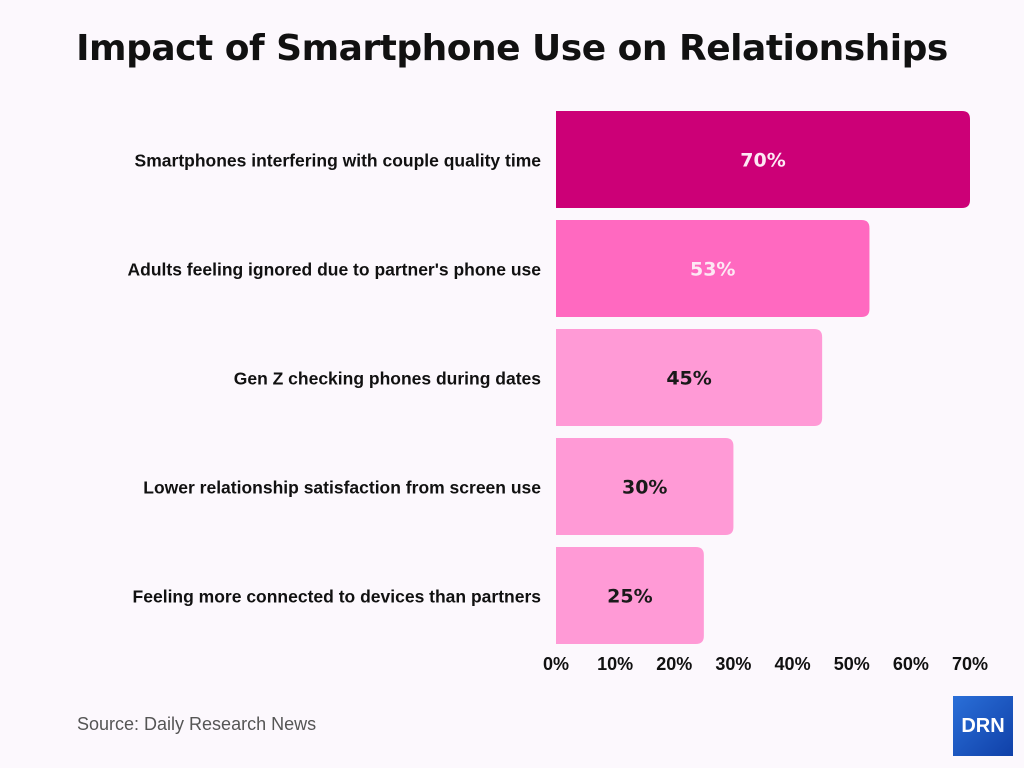 This screenshot has height=768, width=1024. I want to click on logo-text: DRN, so click(983, 725).